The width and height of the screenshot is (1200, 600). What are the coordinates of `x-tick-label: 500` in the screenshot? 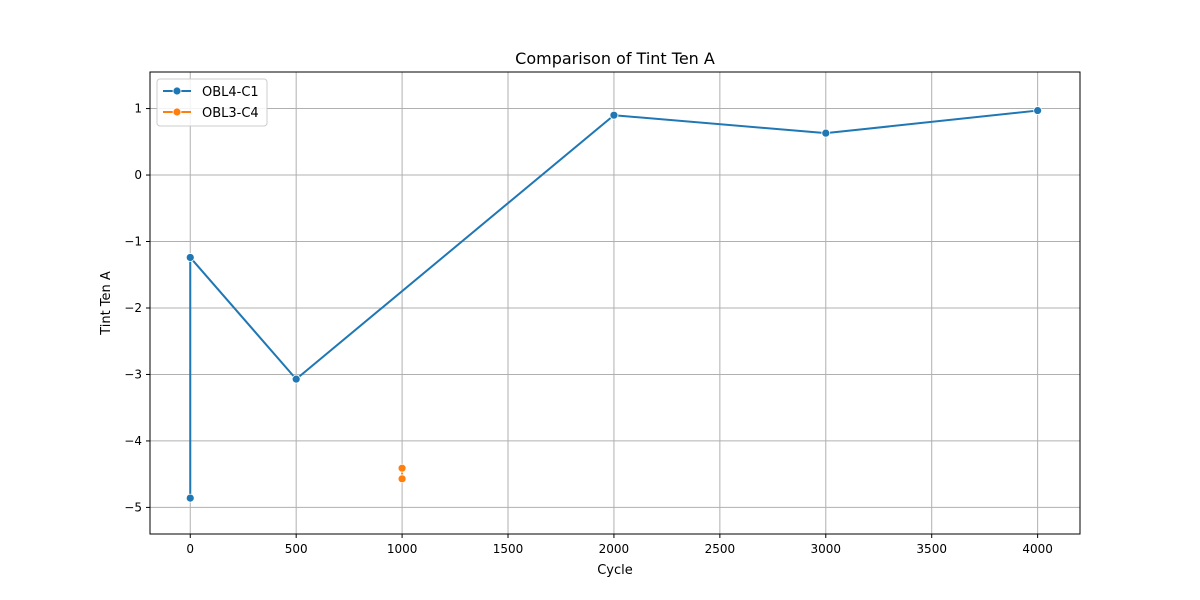 It's located at (296, 549).